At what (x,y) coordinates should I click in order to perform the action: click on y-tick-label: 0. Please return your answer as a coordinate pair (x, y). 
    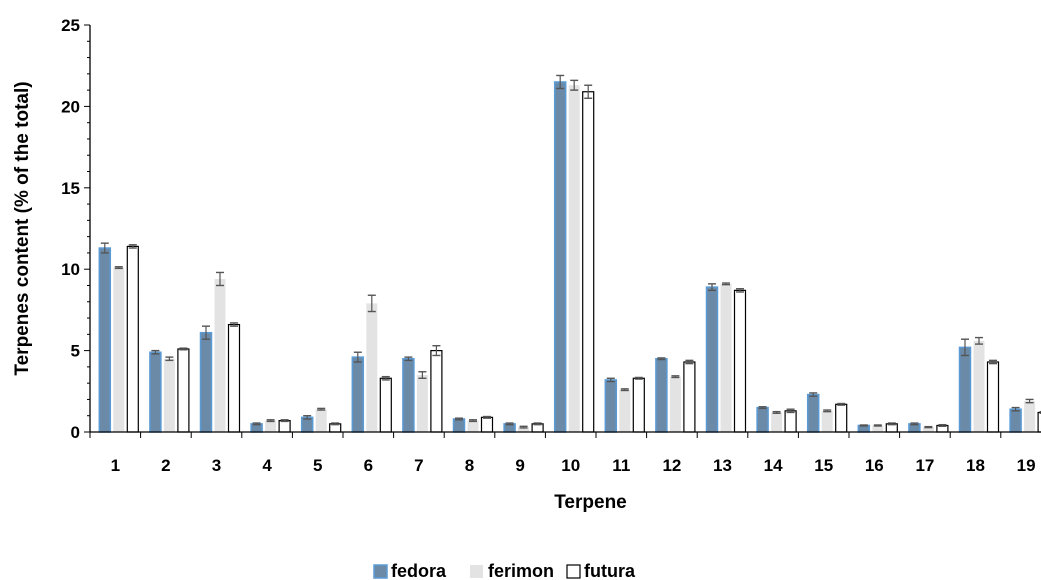
    Looking at the image, I should click on (75, 432).